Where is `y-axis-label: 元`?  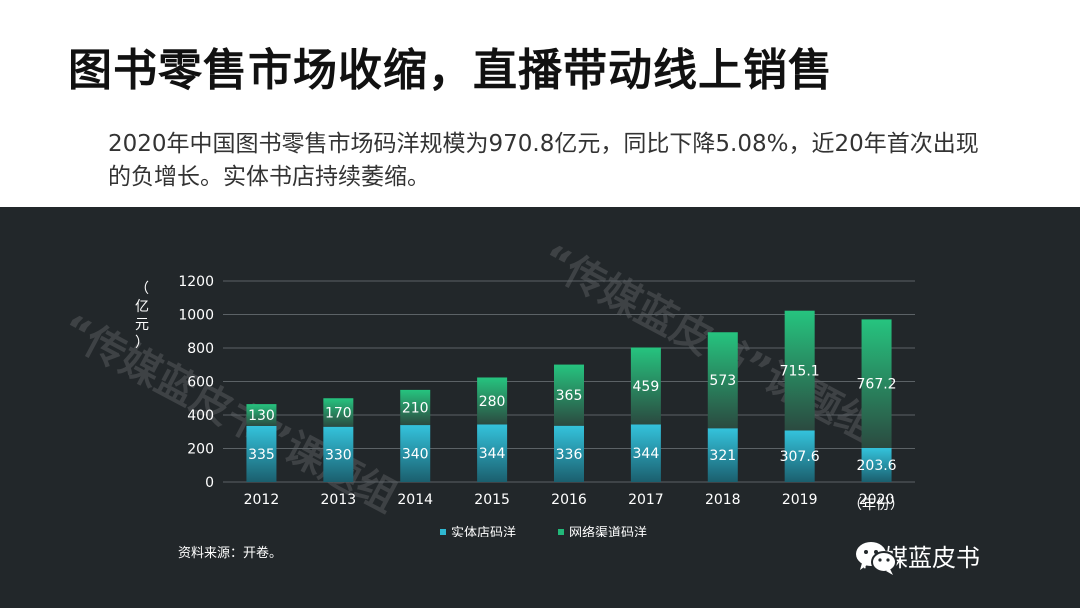 y-axis-label: 元 is located at coordinates (142, 325).